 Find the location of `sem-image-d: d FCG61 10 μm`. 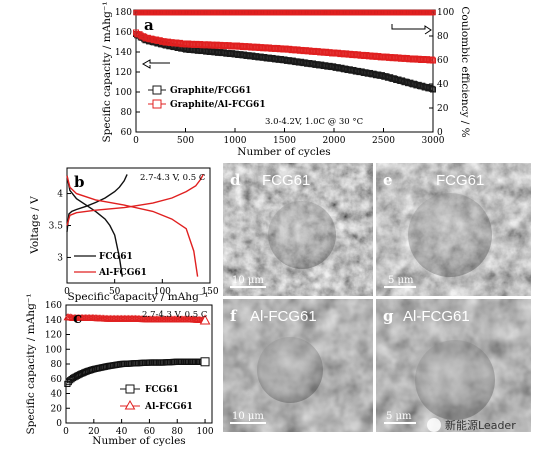

sem-image-d: d FCG61 10 μm is located at coordinates (298, 229).